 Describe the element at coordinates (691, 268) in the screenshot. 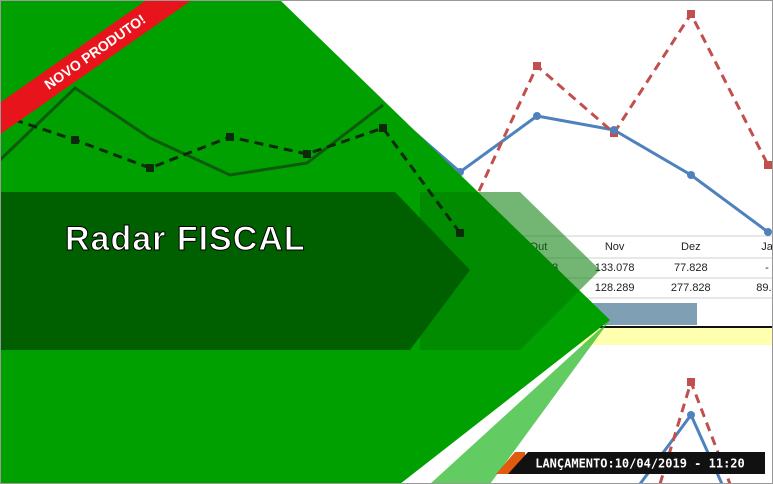

I see `table-cell: 77.828` at that location.